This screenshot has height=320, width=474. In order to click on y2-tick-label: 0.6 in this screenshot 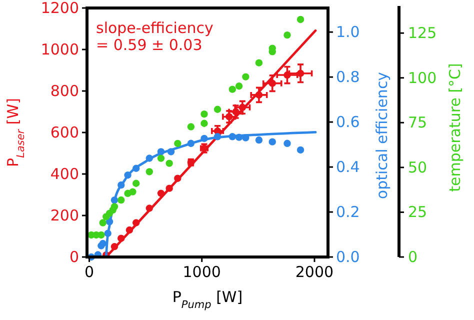, I will do `click(348, 122)`.